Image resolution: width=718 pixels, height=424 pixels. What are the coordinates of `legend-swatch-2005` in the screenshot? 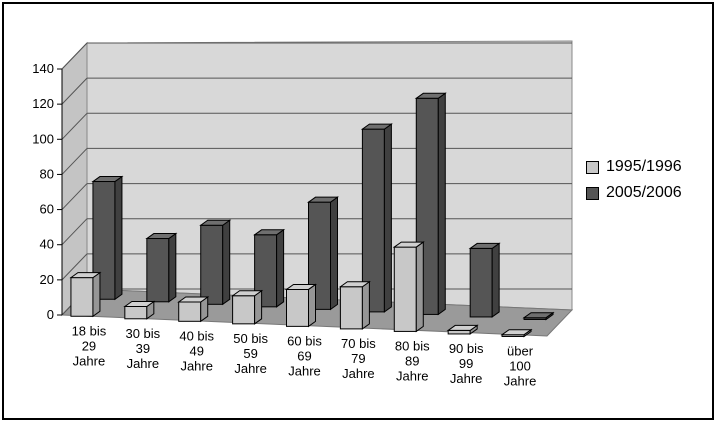 It's located at (592, 193).